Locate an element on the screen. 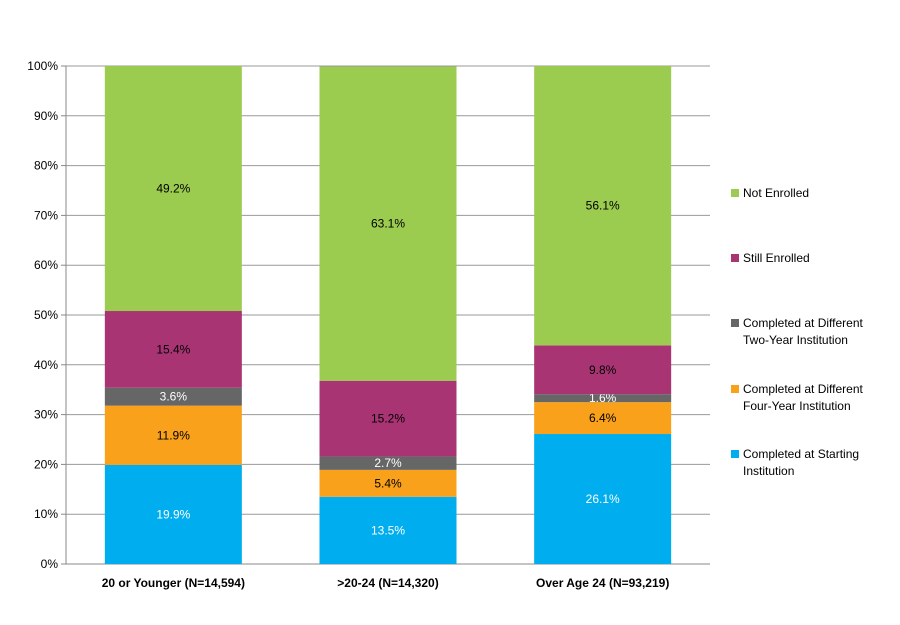 Image resolution: width=900 pixels, height=625 pixels. data-label: 13.5% is located at coordinates (388, 530).